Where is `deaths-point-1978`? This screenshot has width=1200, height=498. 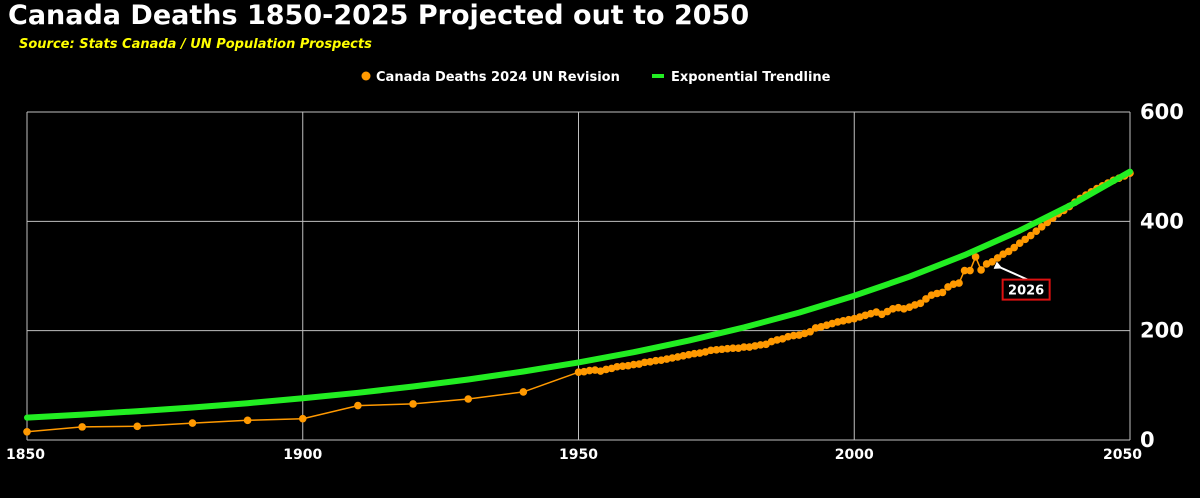
deaths-point-1978 is located at coordinates (733, 348).